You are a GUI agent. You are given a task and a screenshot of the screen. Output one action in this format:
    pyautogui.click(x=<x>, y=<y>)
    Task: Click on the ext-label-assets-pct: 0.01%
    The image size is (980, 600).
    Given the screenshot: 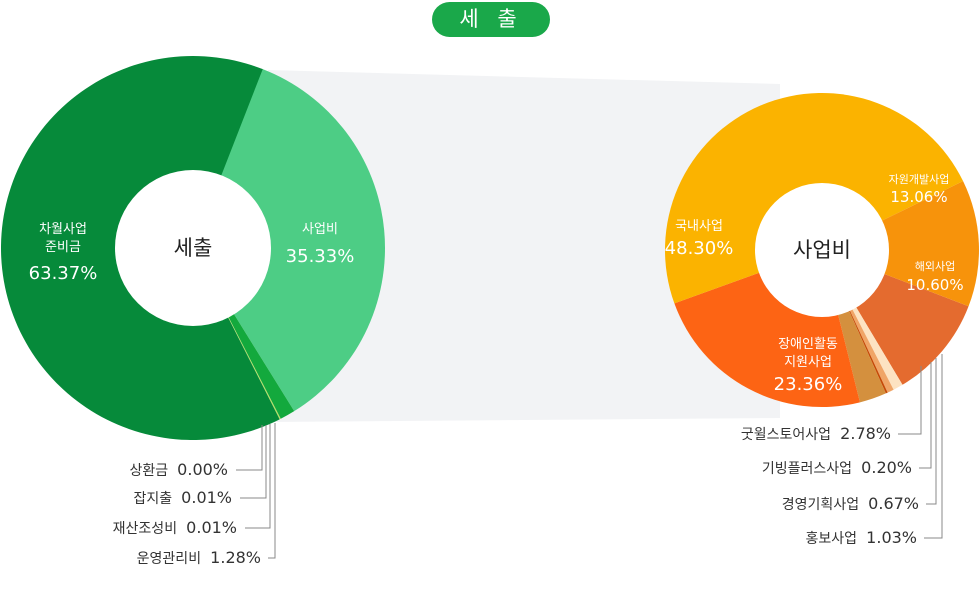 What is the action you would take?
    pyautogui.click(x=211, y=527)
    